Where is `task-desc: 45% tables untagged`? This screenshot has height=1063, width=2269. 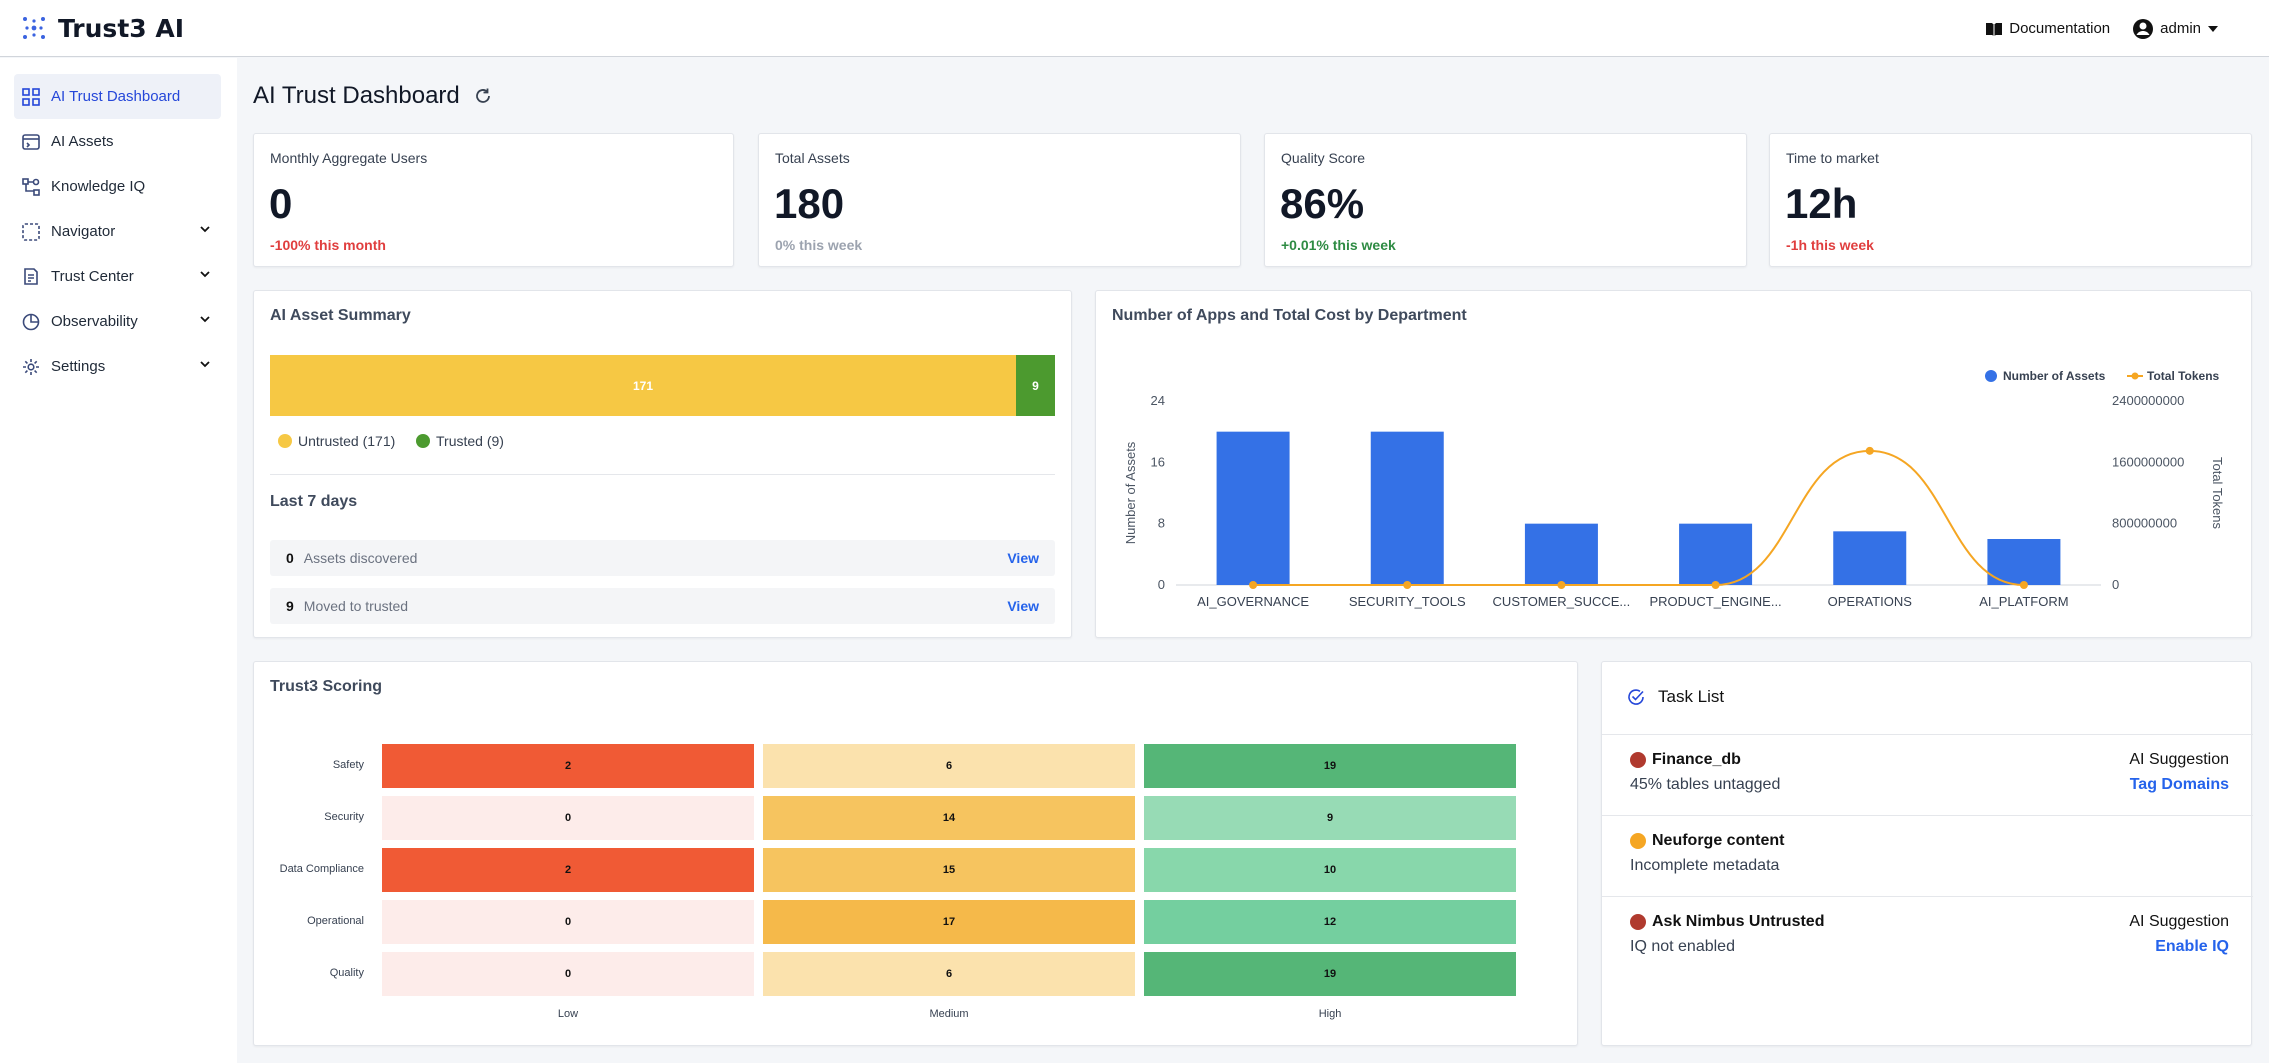 task-desc: 45% tables untagged is located at coordinates (1705, 784).